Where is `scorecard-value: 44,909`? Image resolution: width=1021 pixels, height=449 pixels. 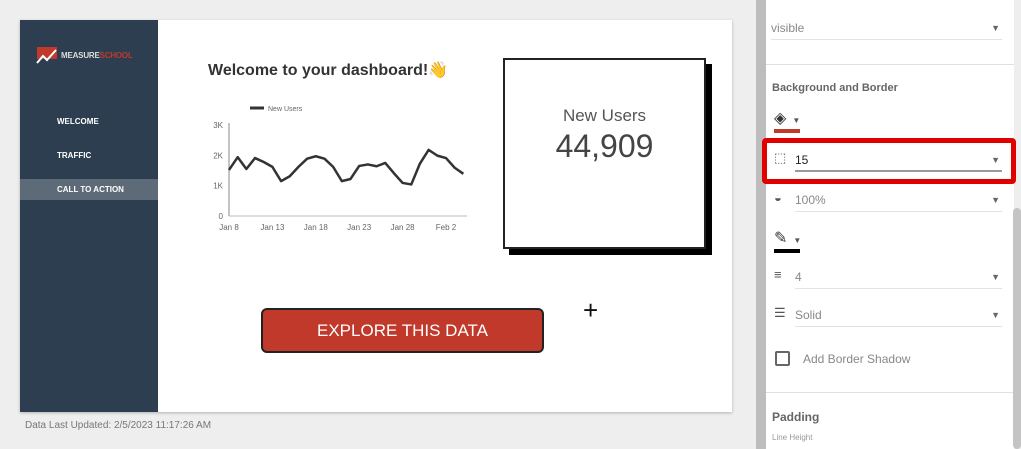 scorecard-value: 44,909 is located at coordinates (604, 146).